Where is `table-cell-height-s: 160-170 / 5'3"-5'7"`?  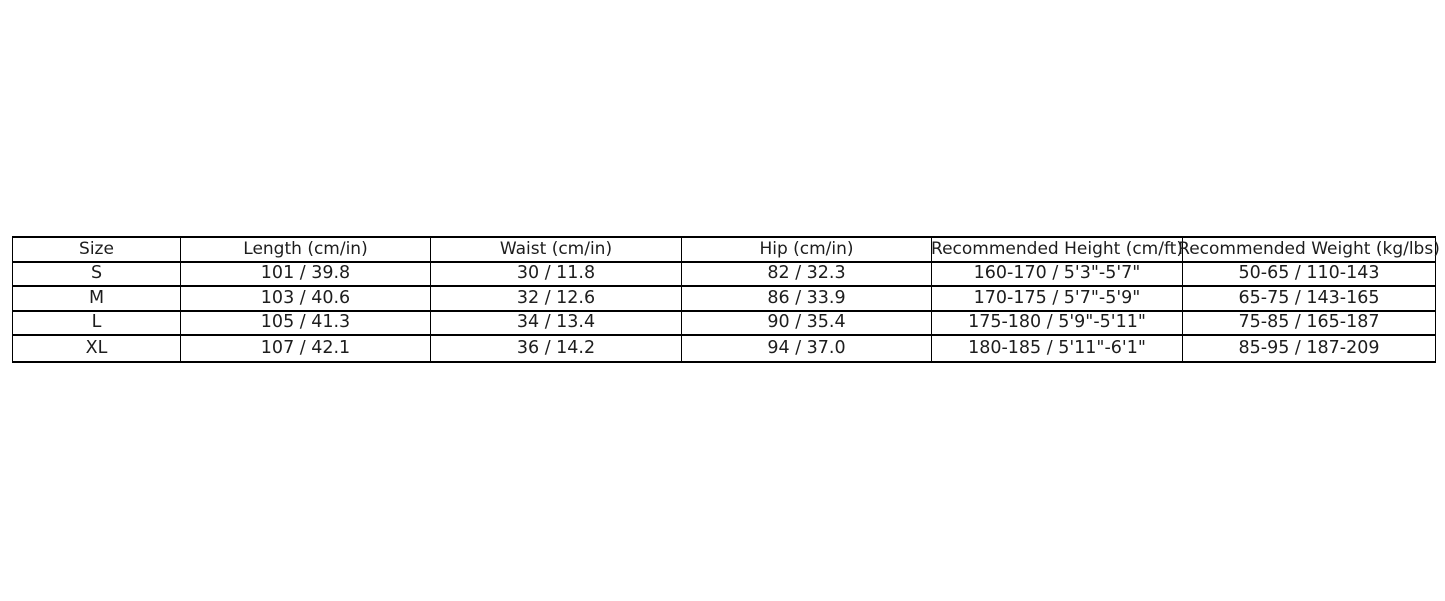
table-cell-height-s: 160-170 / 5'3"-5'7" is located at coordinates (1057, 274).